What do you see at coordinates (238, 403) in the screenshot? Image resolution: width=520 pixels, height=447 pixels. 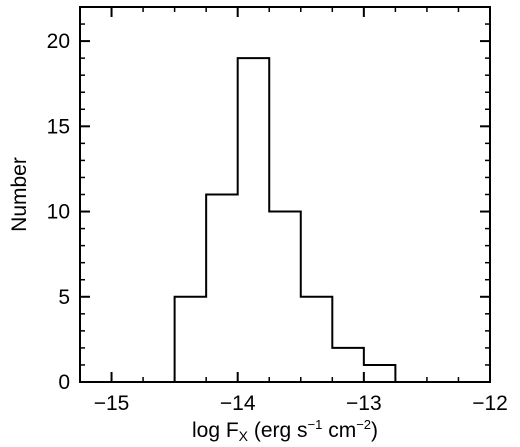 I see `x-tick-label: −14` at bounding box center [238, 403].